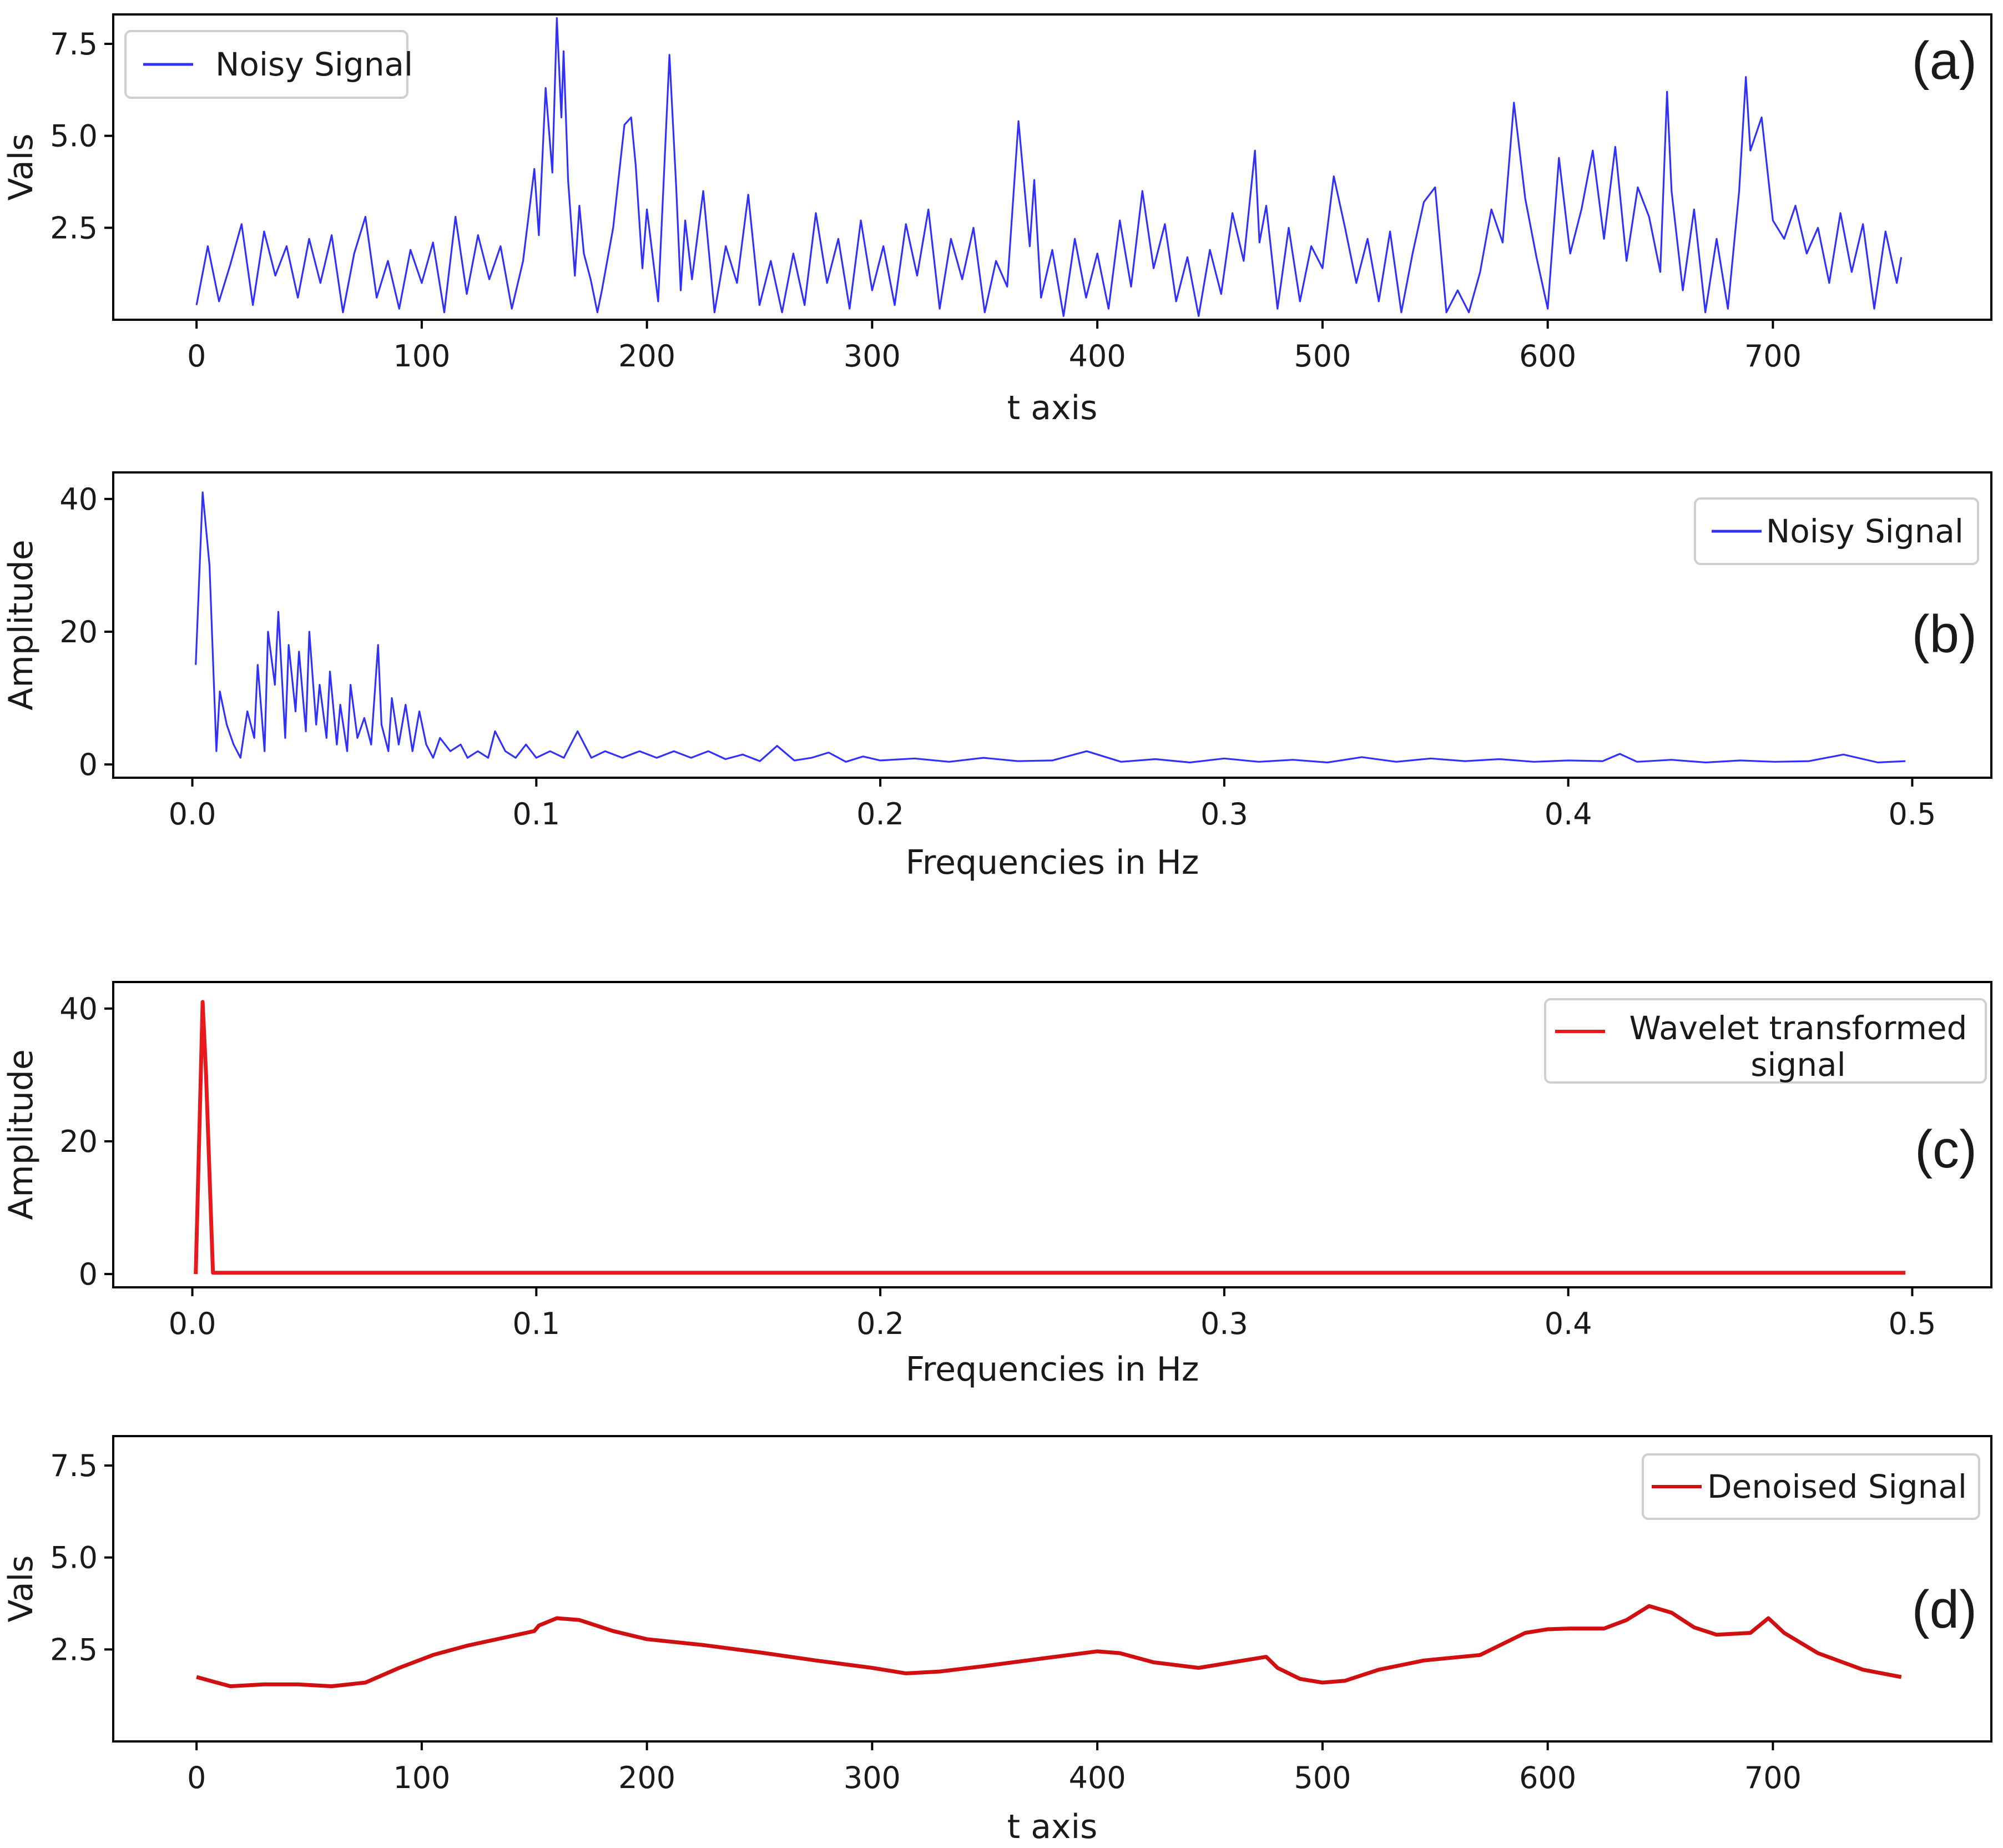  Describe the element at coordinates (1798, 1028) in the screenshot. I see `legend-label-line: Wavelet transformed` at that location.